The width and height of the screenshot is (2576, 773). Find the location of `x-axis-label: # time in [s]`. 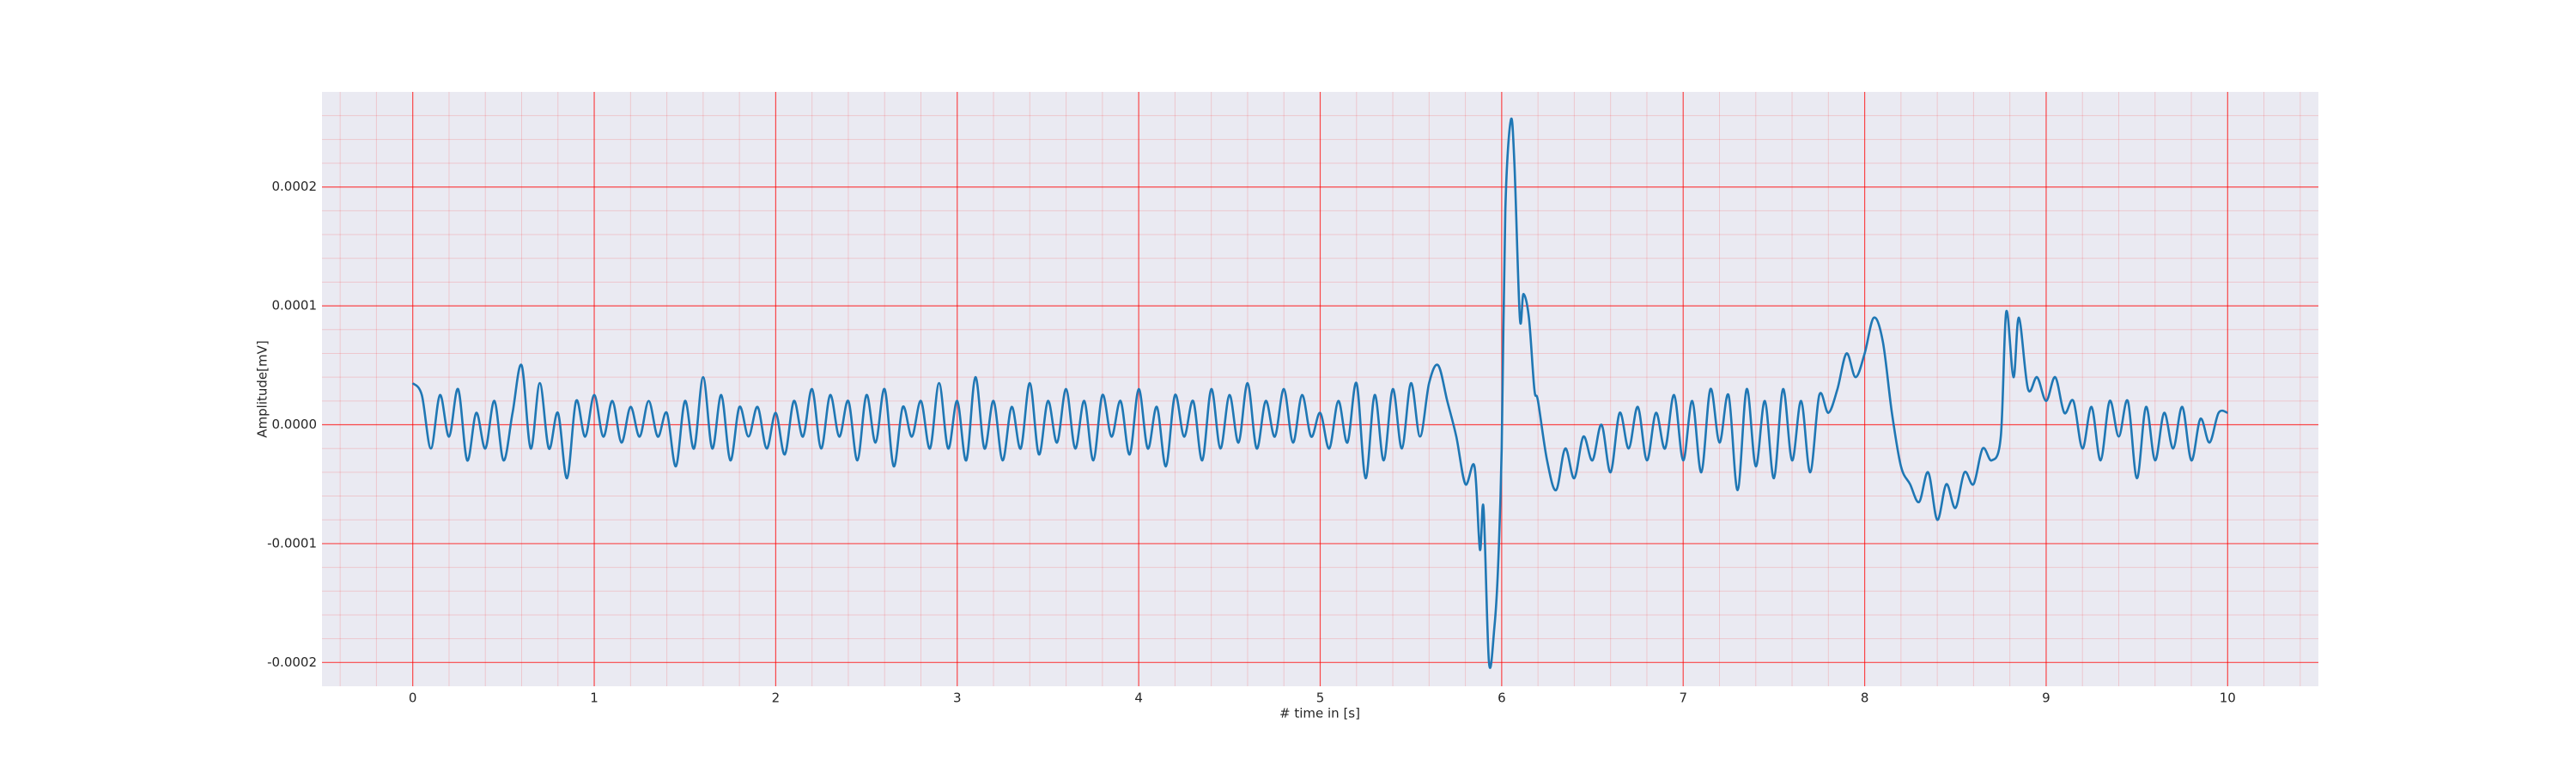

x-axis-label: # time in [s] is located at coordinates (1319, 713).